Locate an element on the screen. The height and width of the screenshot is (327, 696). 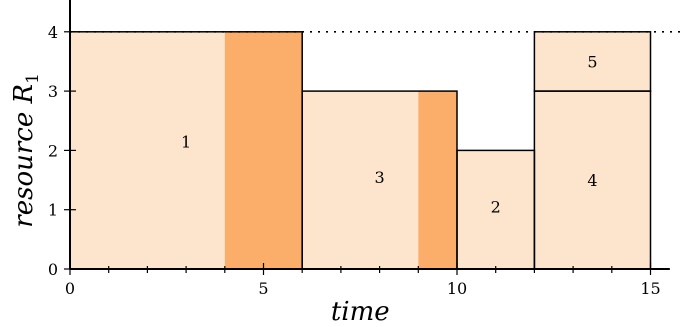
job-label-4: 4 is located at coordinates (592, 180).